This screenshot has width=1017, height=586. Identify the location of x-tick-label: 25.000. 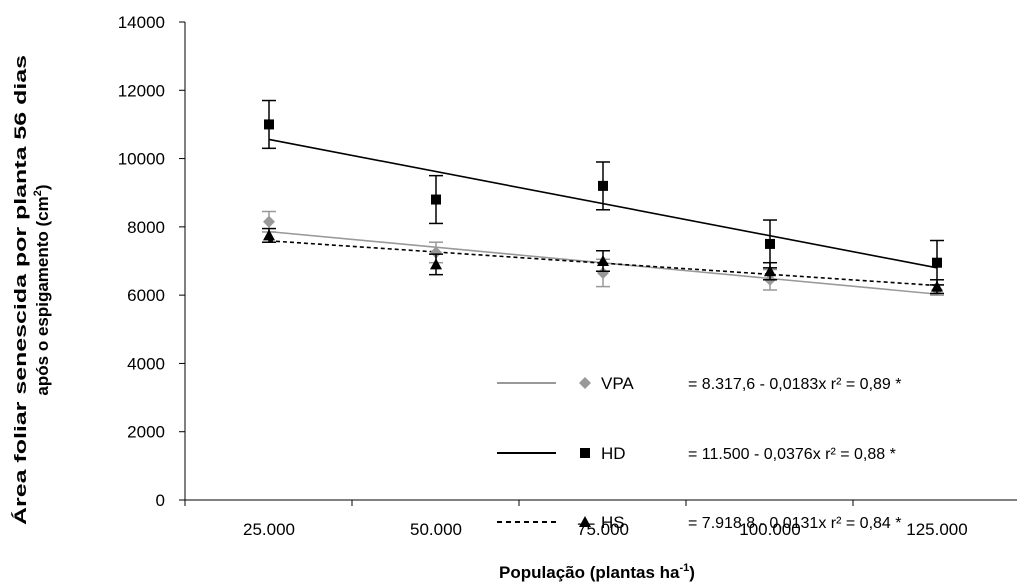
(269, 529).